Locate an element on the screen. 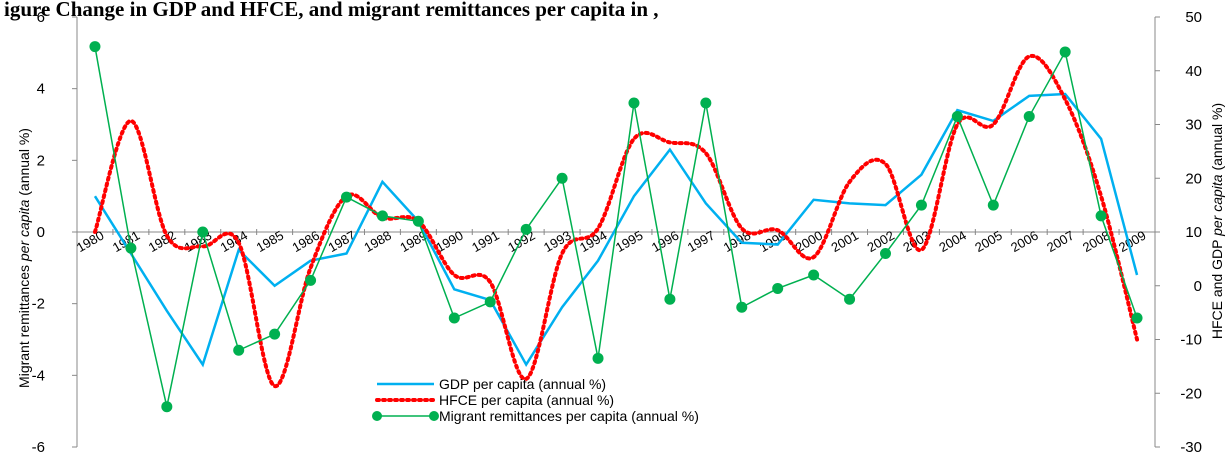 This screenshot has width=1227, height=453. right-tick-label: 10 is located at coordinates (1193, 232).